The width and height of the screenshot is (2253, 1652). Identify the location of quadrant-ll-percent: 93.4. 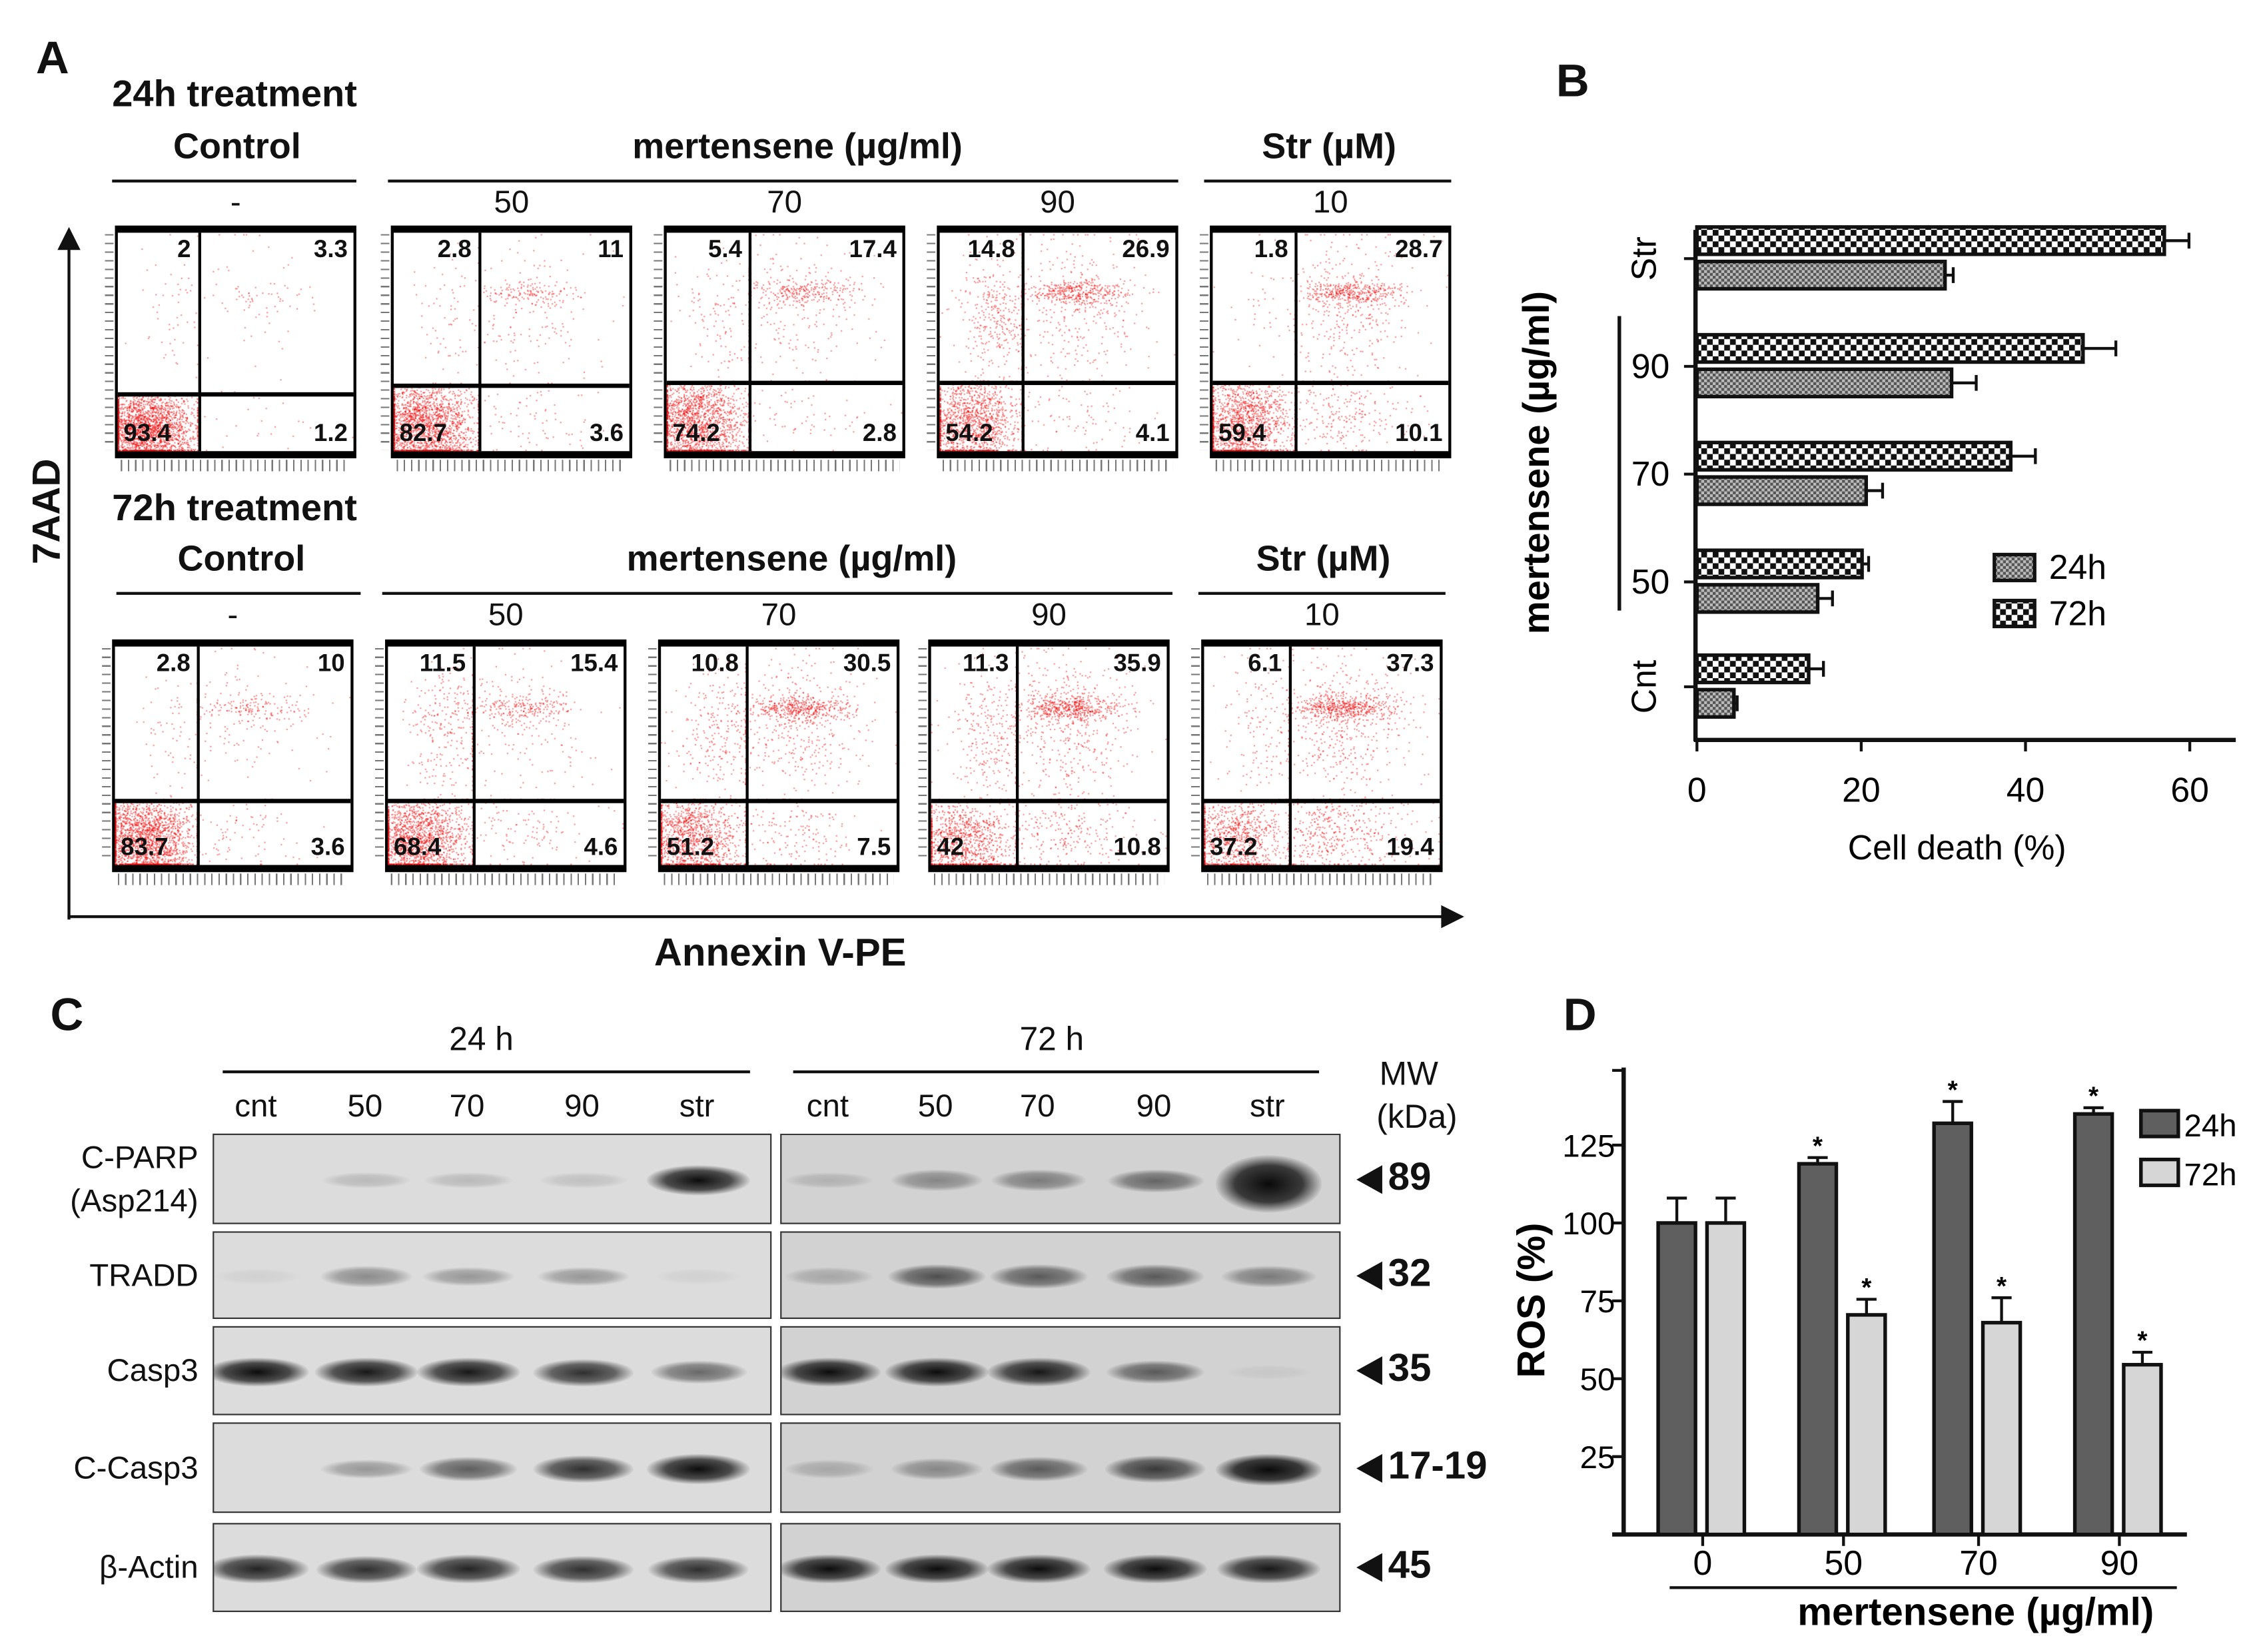
(147, 433).